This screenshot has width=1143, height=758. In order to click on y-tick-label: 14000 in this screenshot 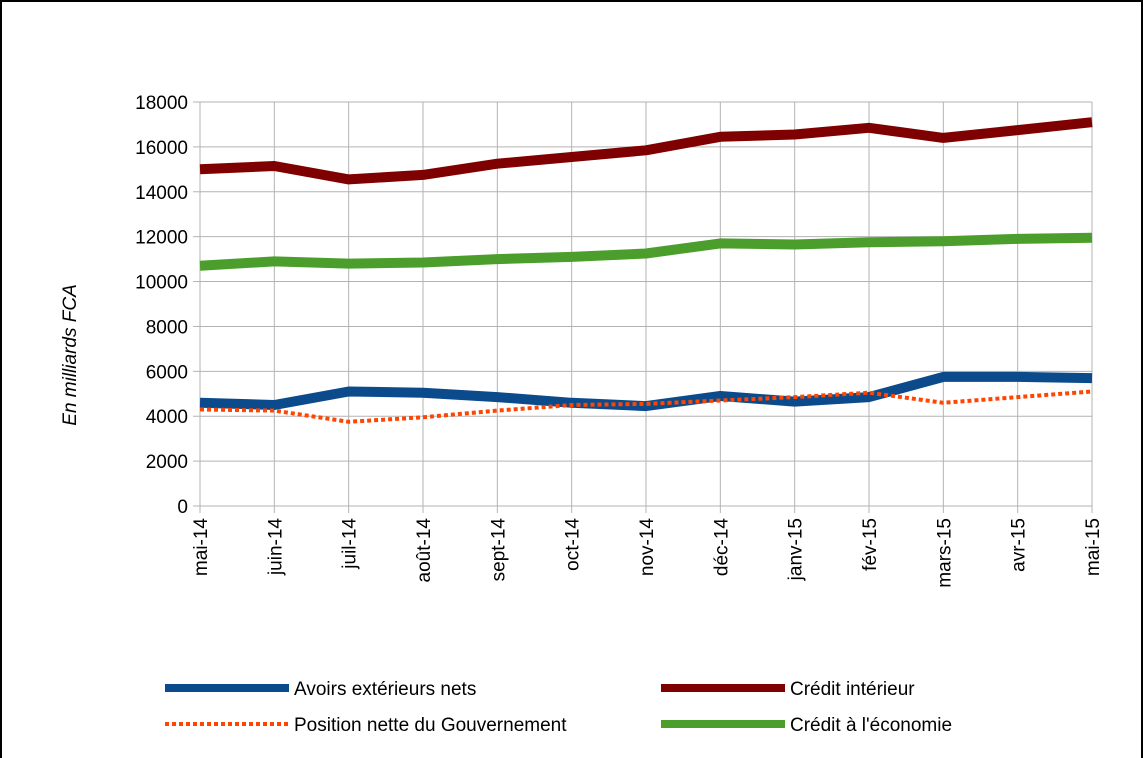, I will do `click(161, 193)`.